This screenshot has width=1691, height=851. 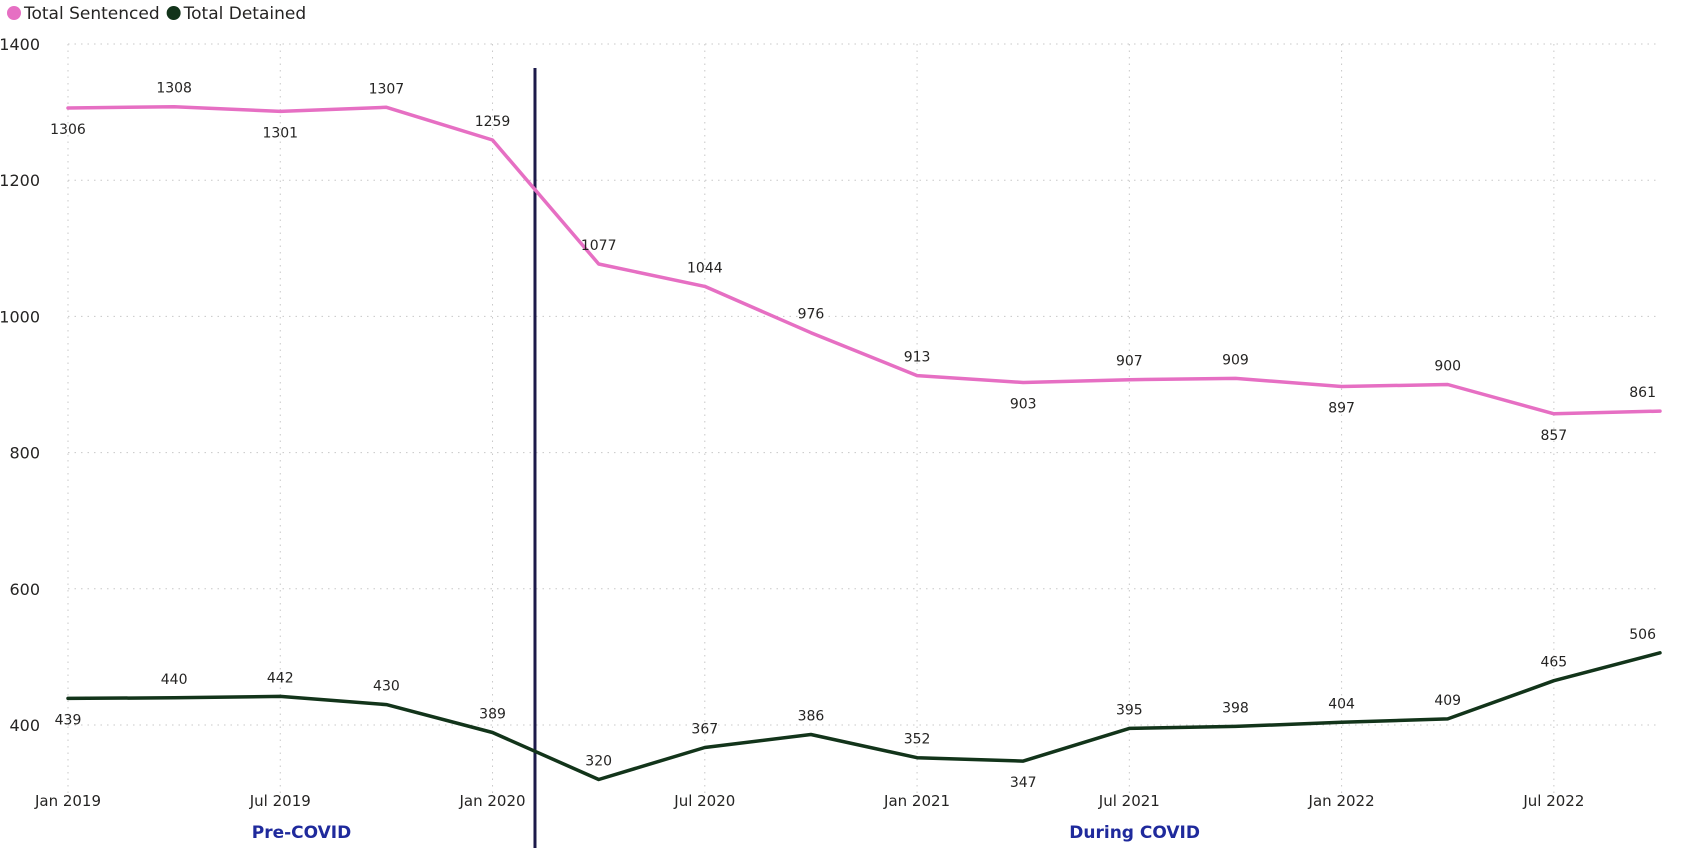 I want to click on data-label-sentenced: 1307, so click(x=387, y=89).